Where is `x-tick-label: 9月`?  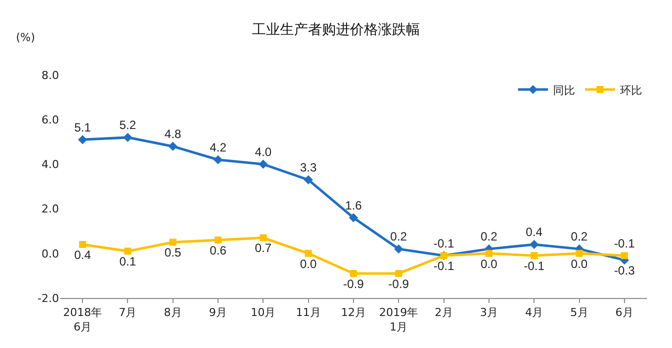 x-tick-label: 9月 is located at coordinates (218, 313).